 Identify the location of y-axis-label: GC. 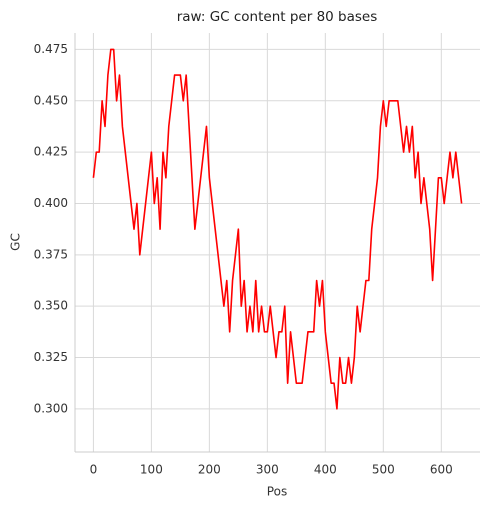
(16, 242).